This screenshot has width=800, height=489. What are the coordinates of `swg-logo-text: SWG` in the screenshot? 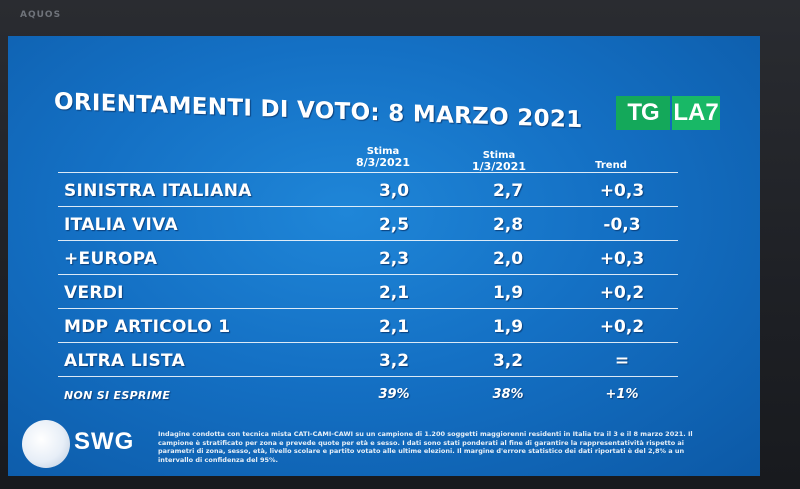 It's located at (104, 441).